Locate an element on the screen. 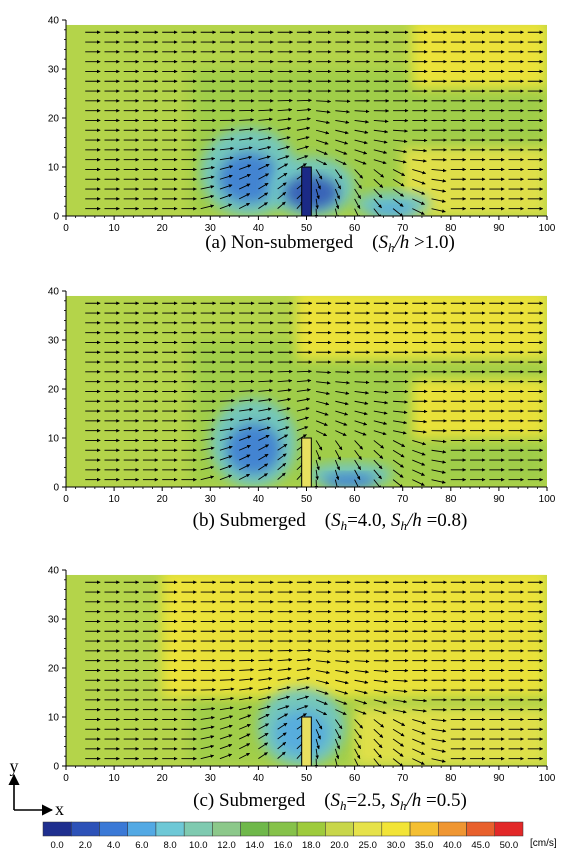 The width and height of the screenshot is (573, 866). colorbar-label: 25.0 is located at coordinates (367, 845).